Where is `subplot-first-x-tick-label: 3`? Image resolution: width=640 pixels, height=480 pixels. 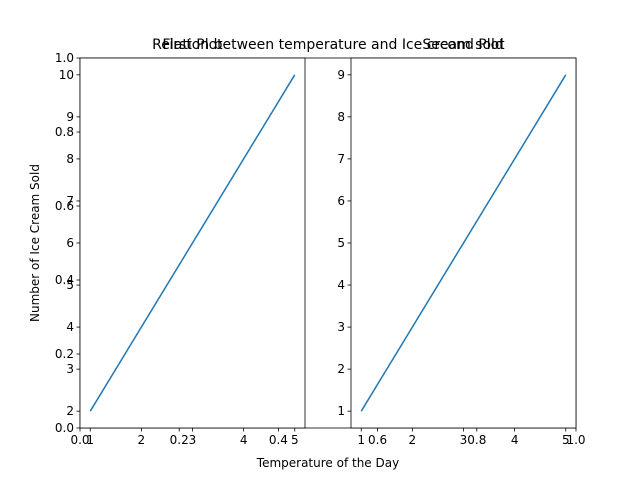 subplot-first-x-tick-label: 3 is located at coordinates (193, 440).